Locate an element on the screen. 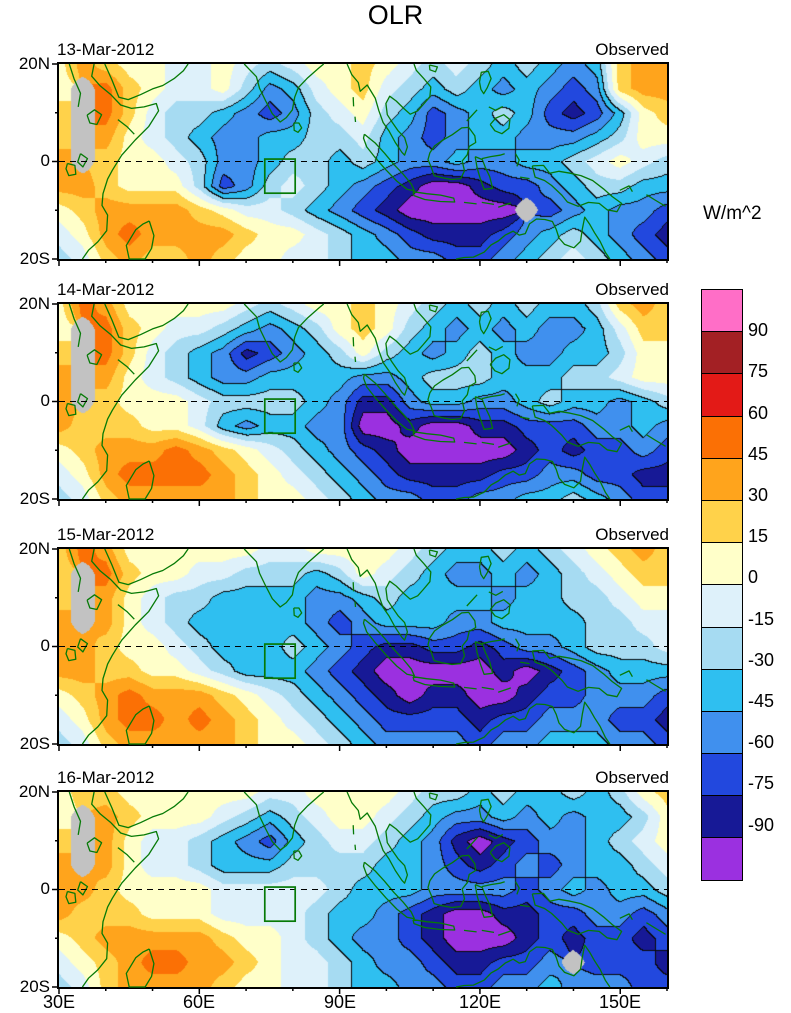  ylabel-0-2: 0 is located at coordinates (45, 400).